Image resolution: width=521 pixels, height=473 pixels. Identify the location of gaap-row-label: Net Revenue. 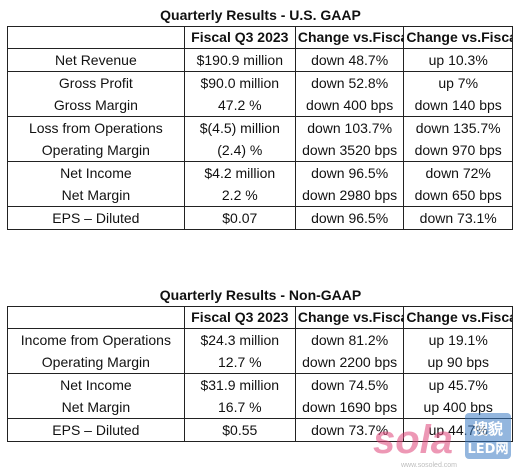
(96, 60).